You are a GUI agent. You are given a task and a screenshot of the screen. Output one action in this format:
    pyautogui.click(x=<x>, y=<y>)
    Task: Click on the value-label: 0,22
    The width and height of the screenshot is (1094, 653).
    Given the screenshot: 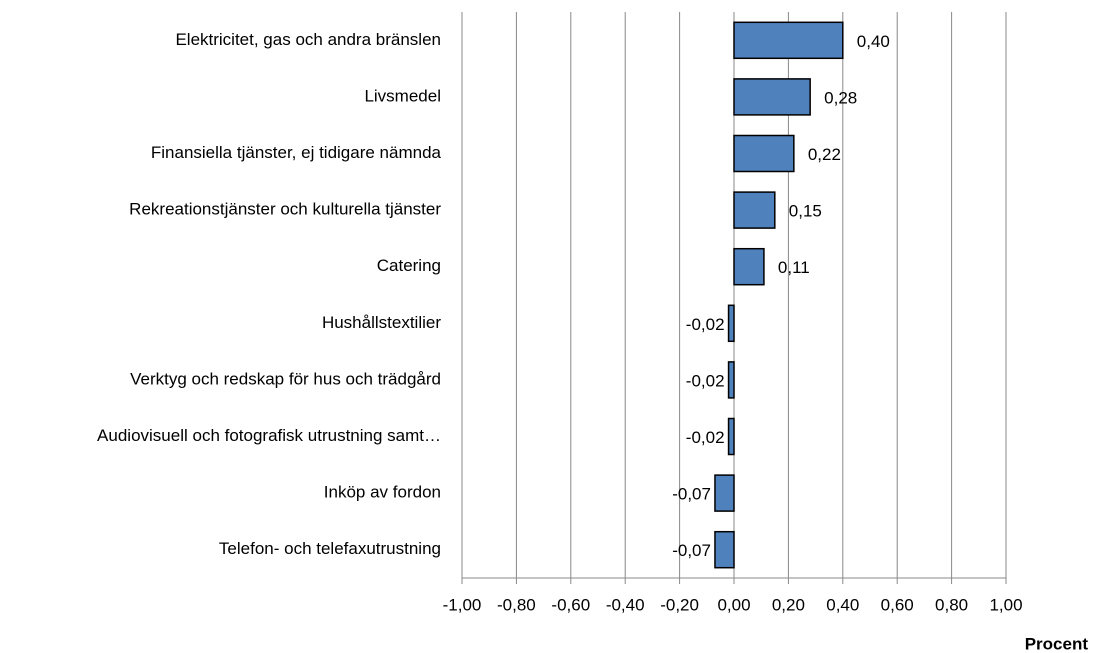 What is the action you would take?
    pyautogui.click(x=824, y=154)
    